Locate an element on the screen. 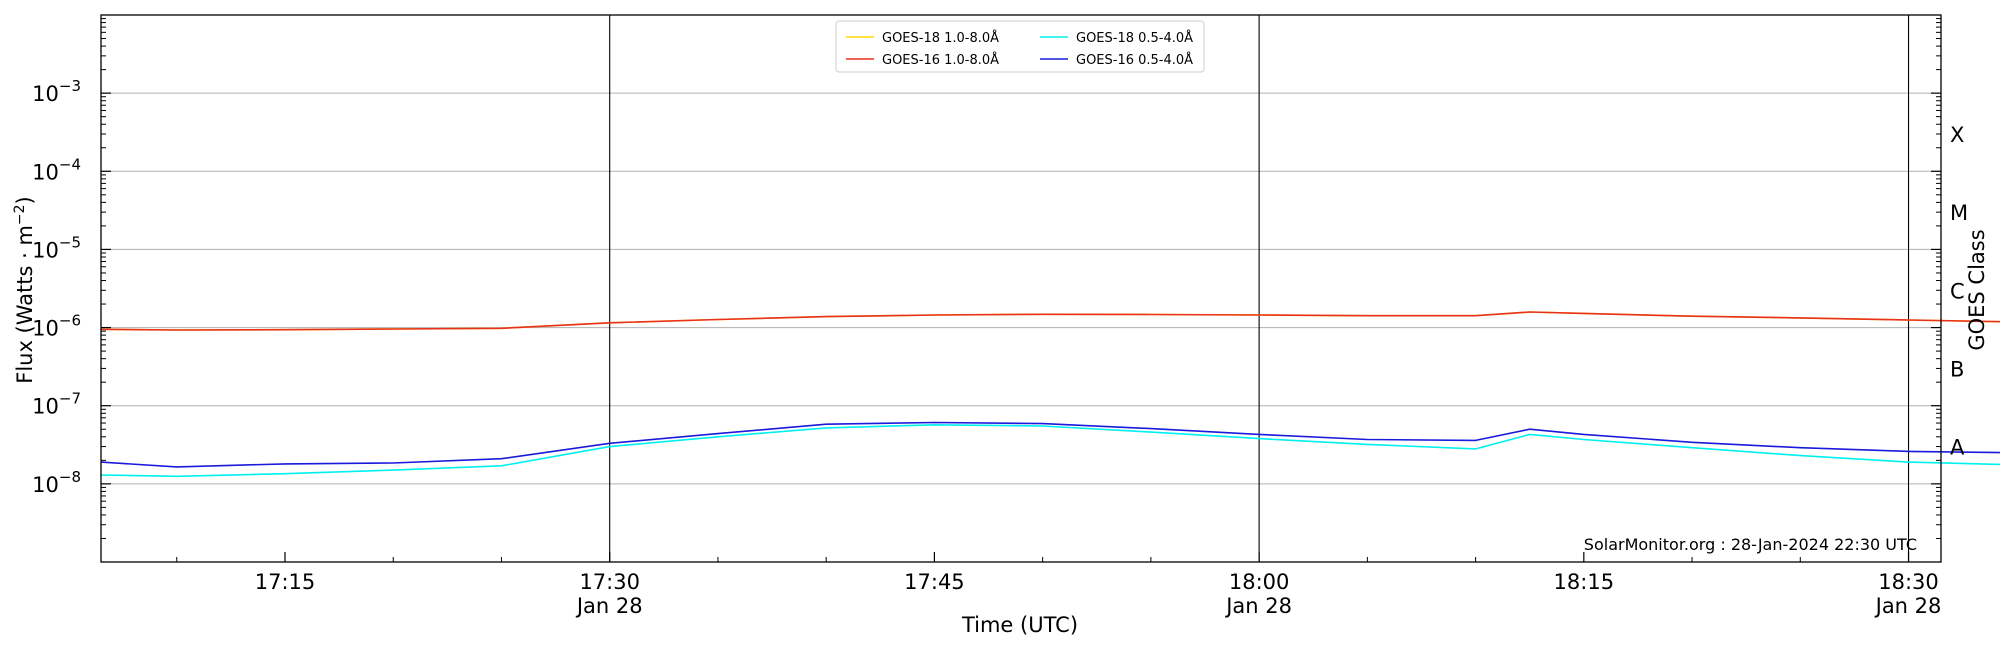  y-axis-label-sup: −2 is located at coordinates (20, 214).